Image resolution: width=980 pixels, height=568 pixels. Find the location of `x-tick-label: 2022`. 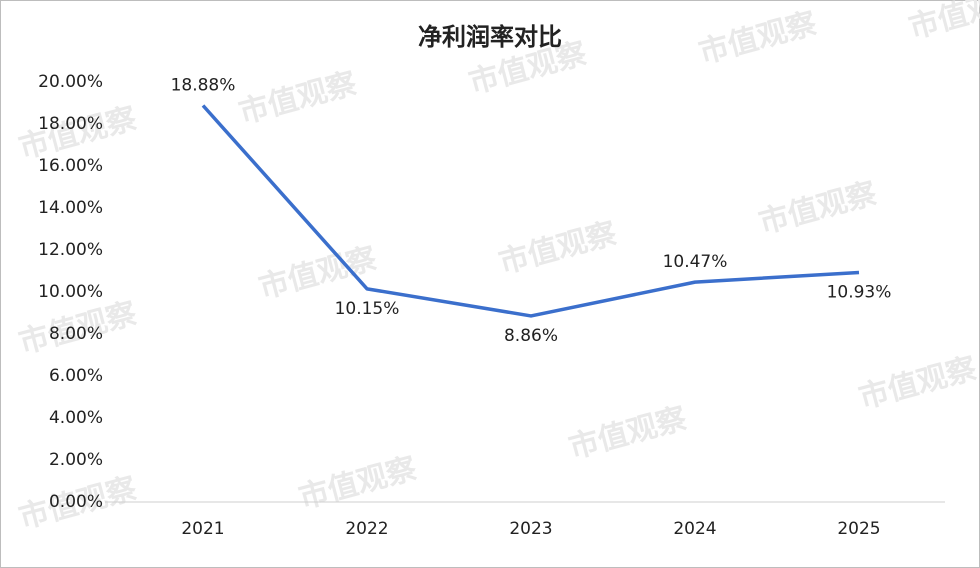

x-tick-label: 2022 is located at coordinates (366, 529).